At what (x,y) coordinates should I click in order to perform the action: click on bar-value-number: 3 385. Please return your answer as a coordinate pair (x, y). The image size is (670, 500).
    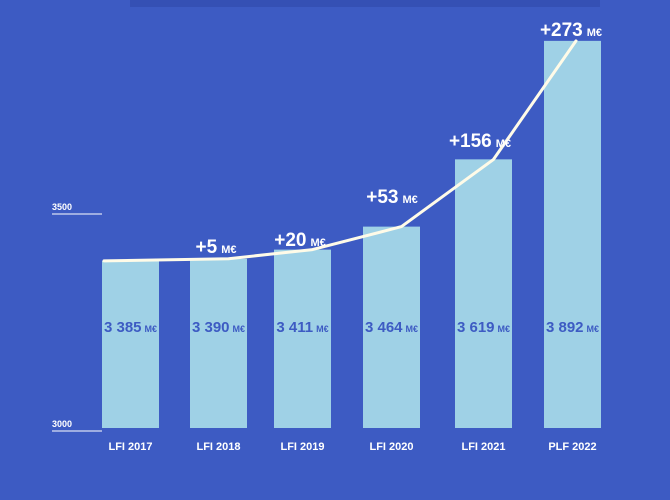
    Looking at the image, I should click on (123, 327).